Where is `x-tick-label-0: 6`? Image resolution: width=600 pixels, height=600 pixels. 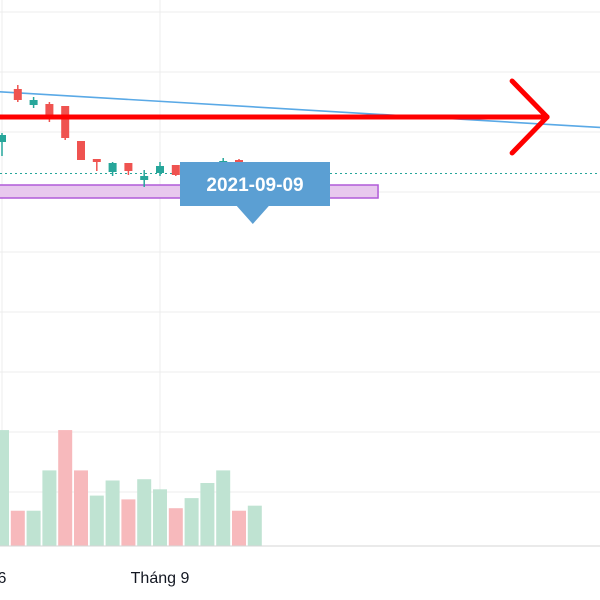 x-tick-label-0: 6 is located at coordinates (3, 578).